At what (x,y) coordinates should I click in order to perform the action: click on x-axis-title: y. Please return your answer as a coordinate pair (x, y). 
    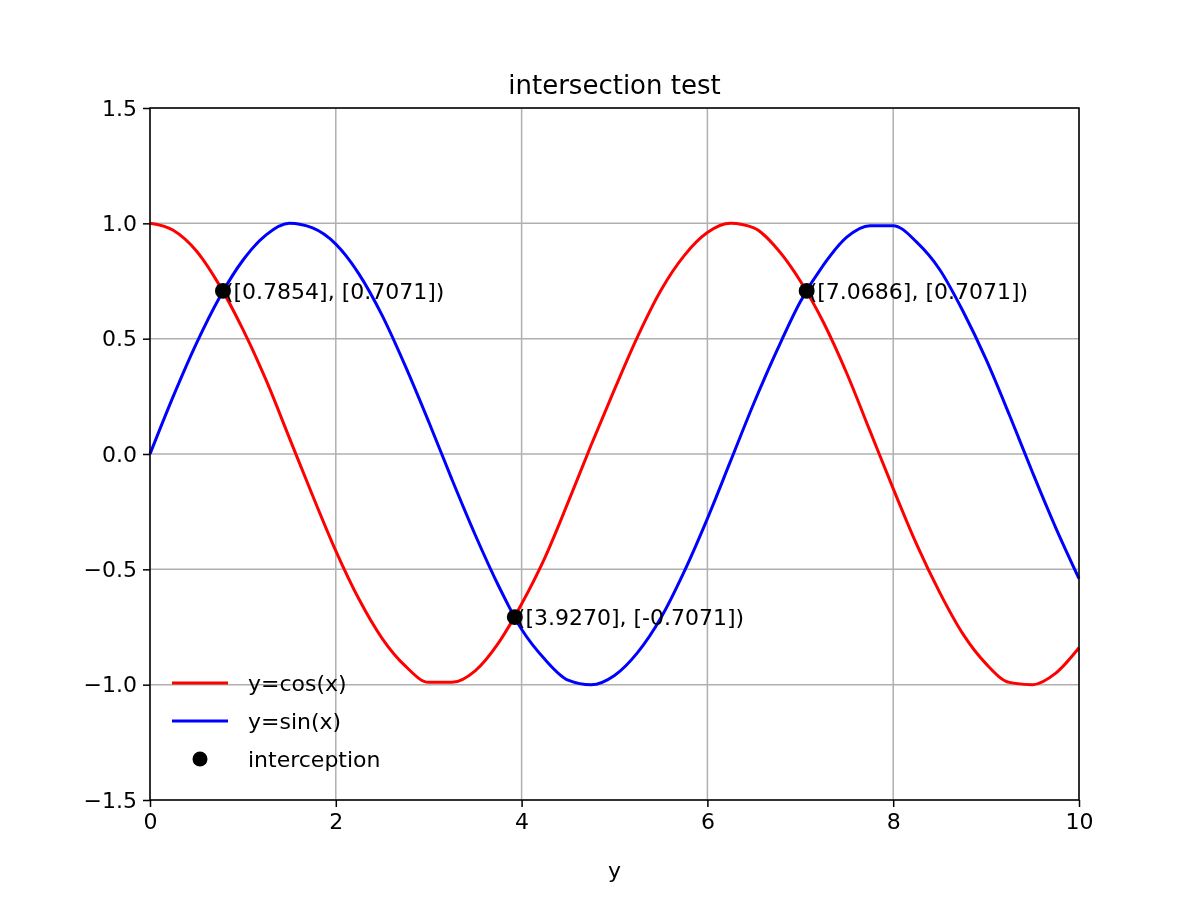
    Looking at the image, I should click on (614, 870).